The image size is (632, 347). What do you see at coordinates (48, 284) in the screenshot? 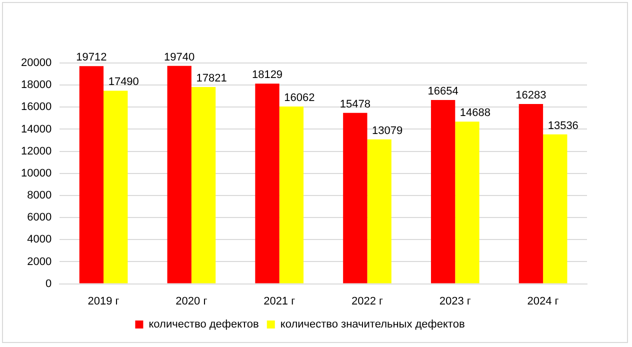
I see `y-tick-label: 0` at bounding box center [48, 284].